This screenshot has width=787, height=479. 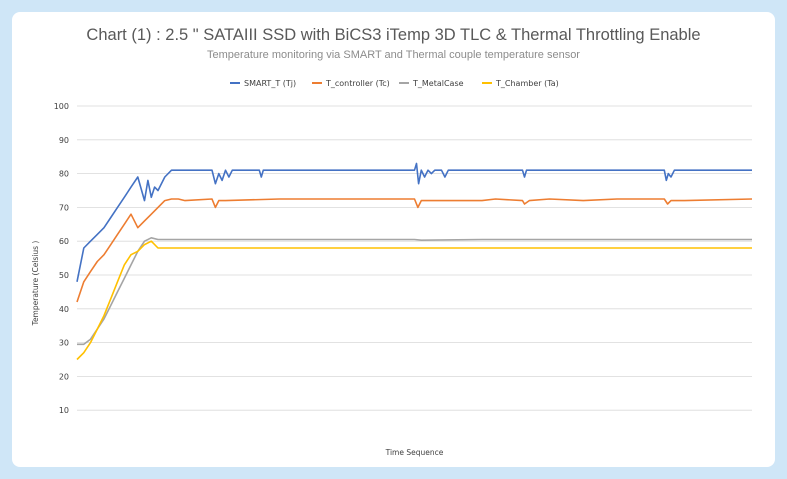 I want to click on y-tick-label-20: 20, so click(x=64, y=376).